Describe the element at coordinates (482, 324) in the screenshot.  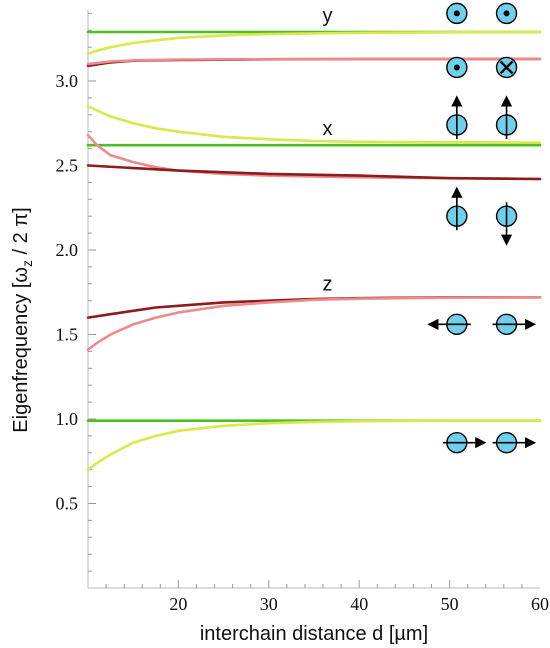
I see `mode-icon-z-out-of-phase` at that location.